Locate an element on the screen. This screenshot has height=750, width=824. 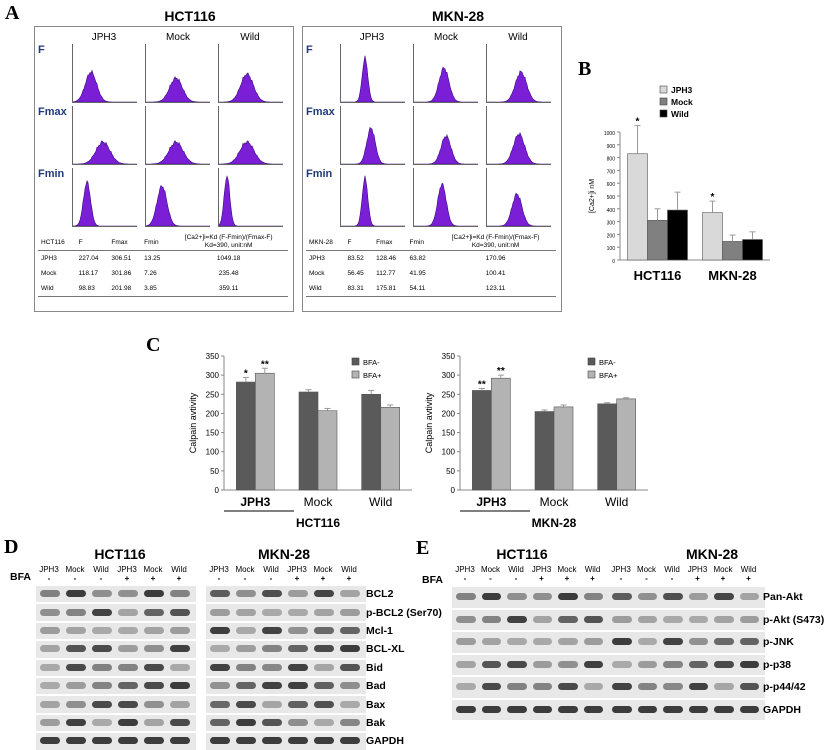
row-label: Fmax is located at coordinates (320, 112).